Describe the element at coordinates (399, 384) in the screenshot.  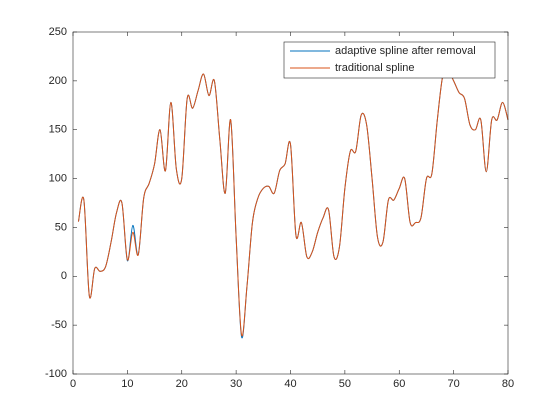
I see `x-tick-label: 60` at that location.